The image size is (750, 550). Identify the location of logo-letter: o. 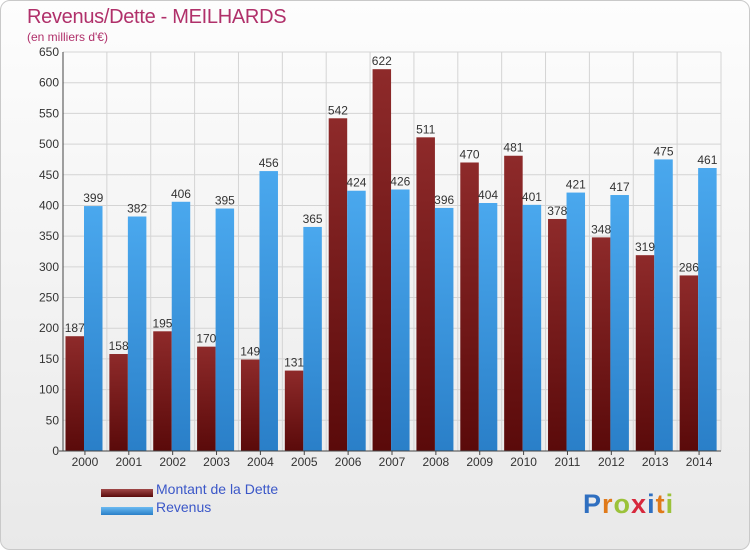
(622, 504).